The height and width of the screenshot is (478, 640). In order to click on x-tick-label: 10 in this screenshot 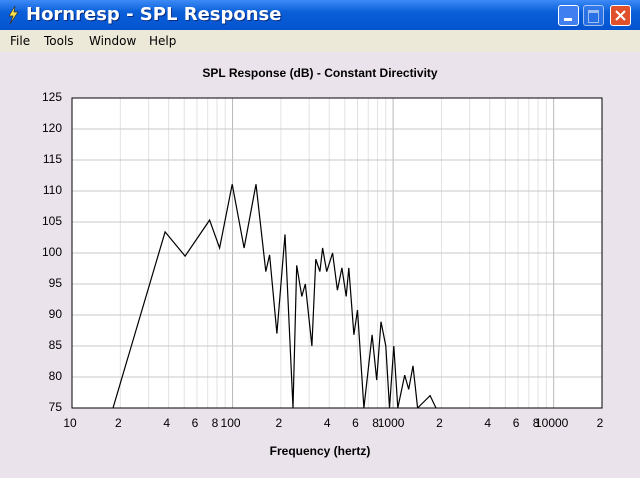, I will do `click(70, 423)`.